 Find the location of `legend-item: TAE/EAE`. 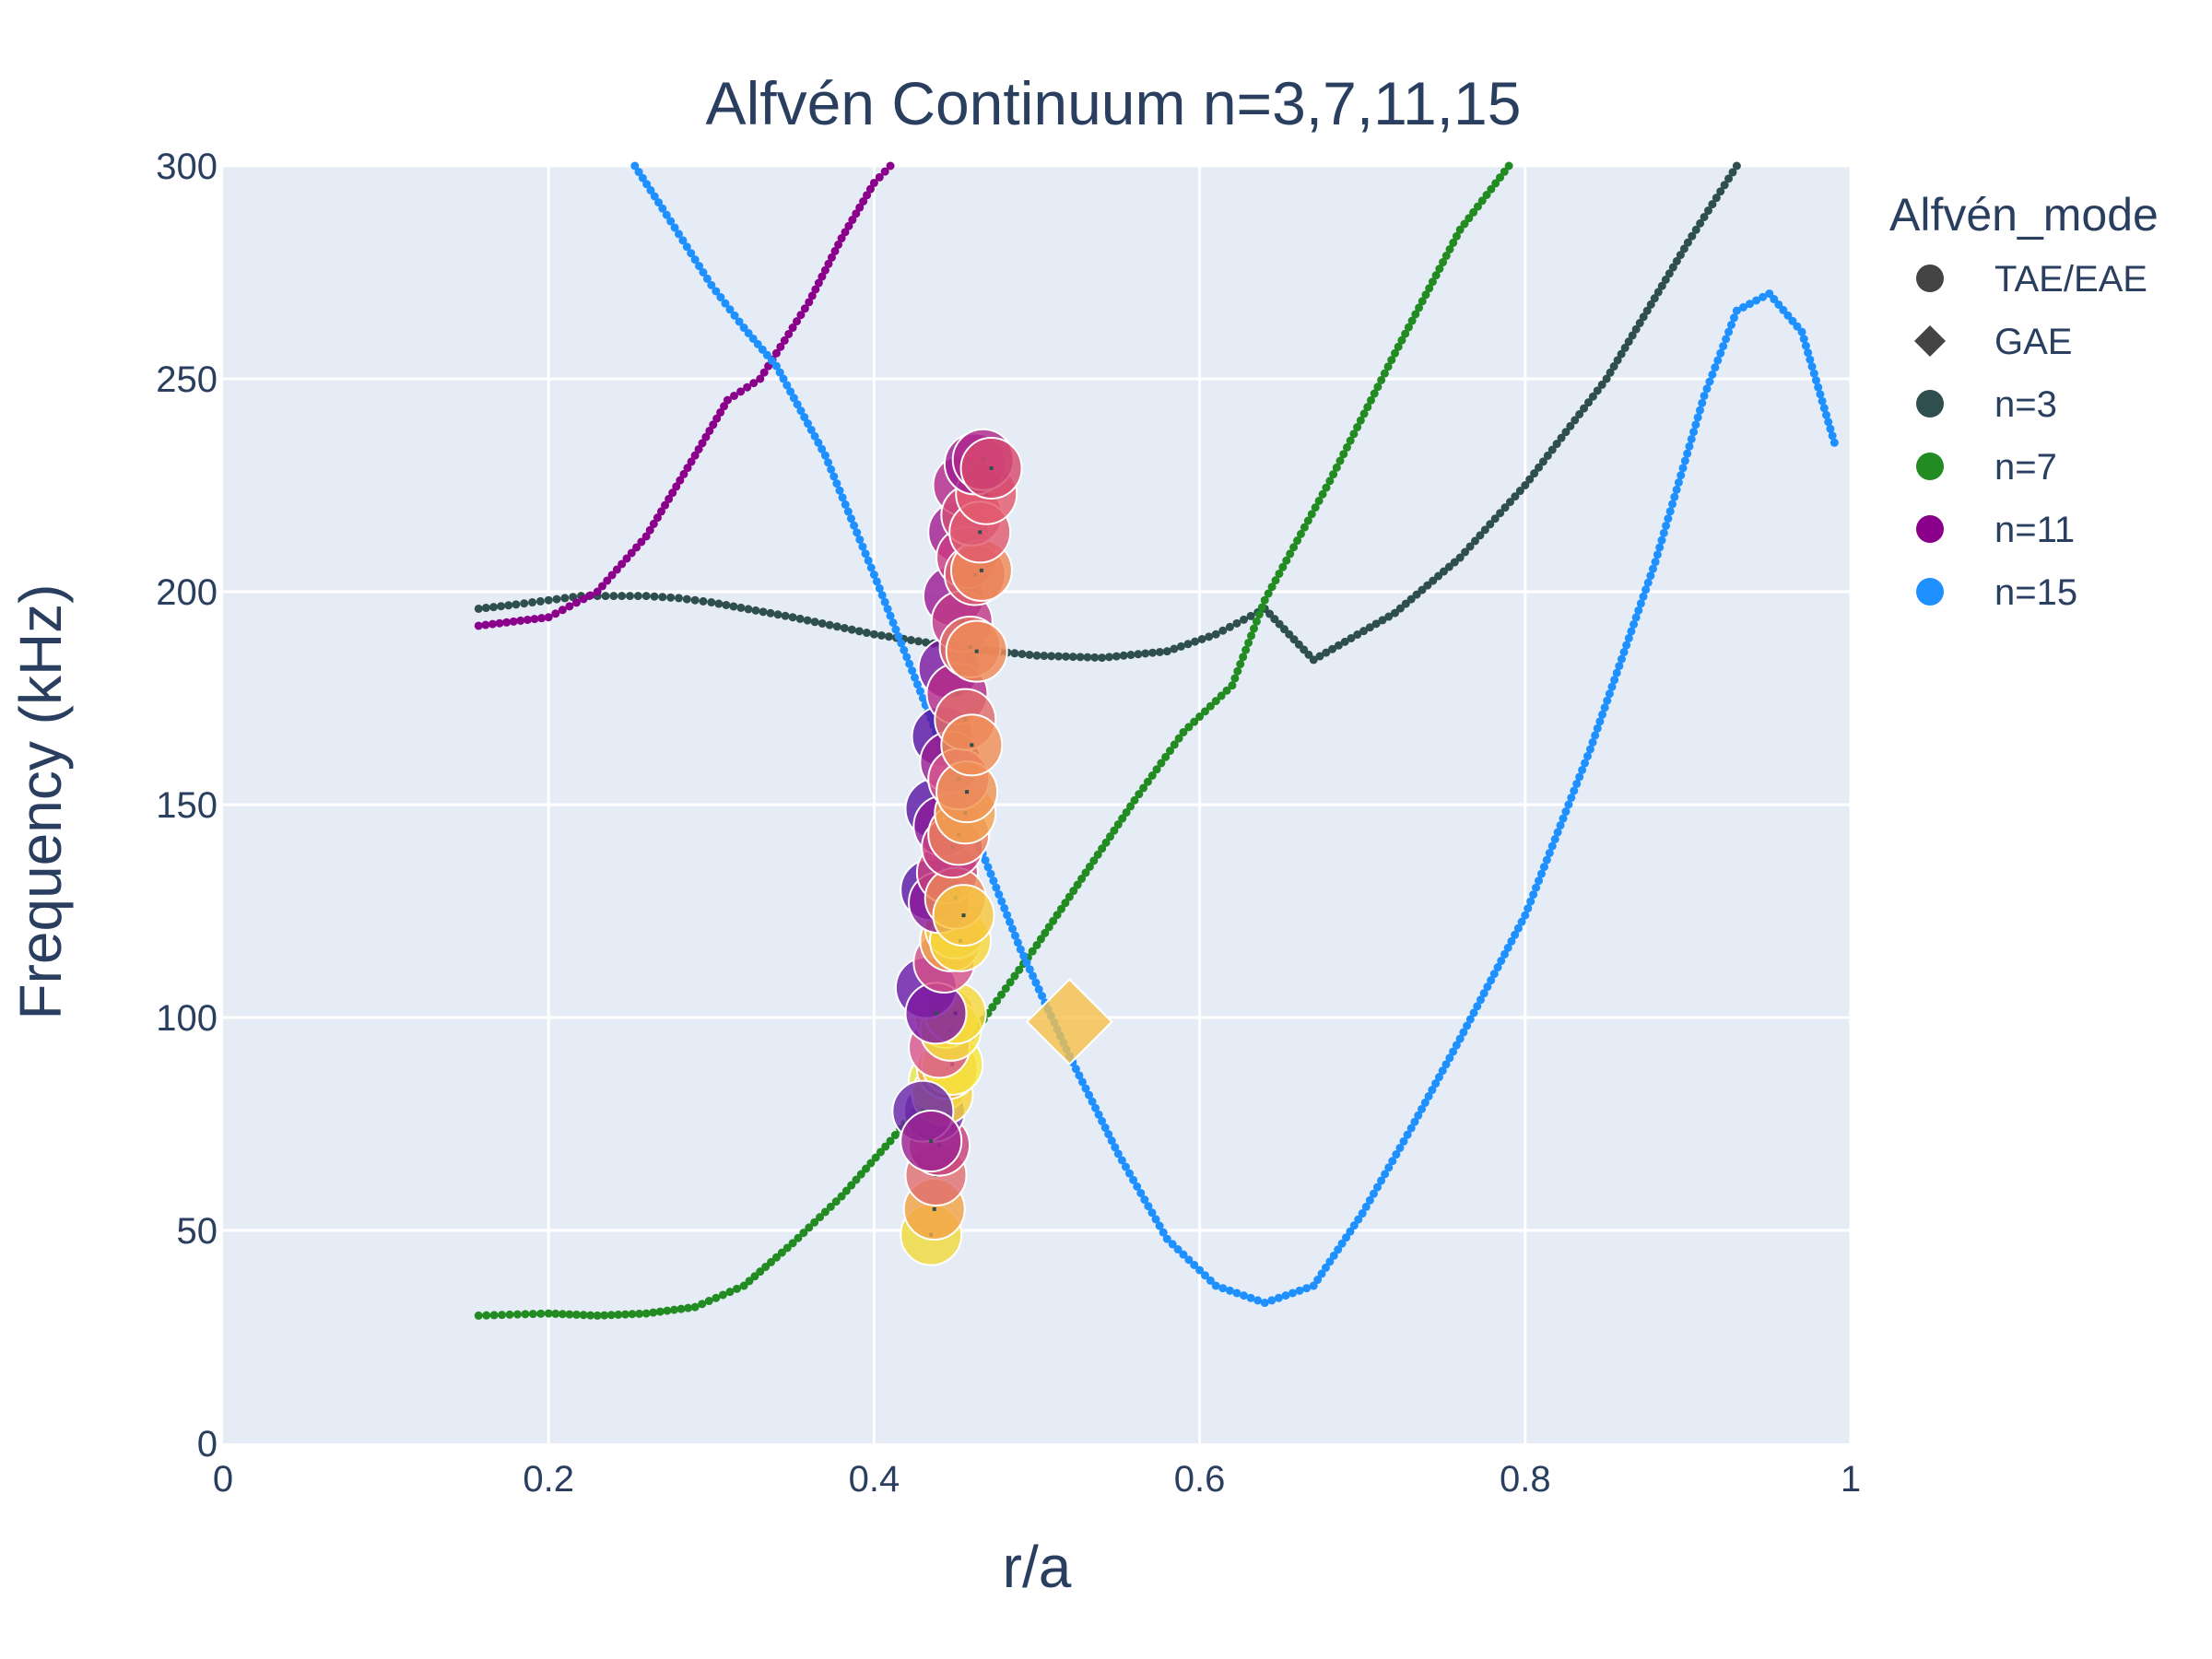

legend-item: TAE/EAE is located at coordinates (2031, 279).